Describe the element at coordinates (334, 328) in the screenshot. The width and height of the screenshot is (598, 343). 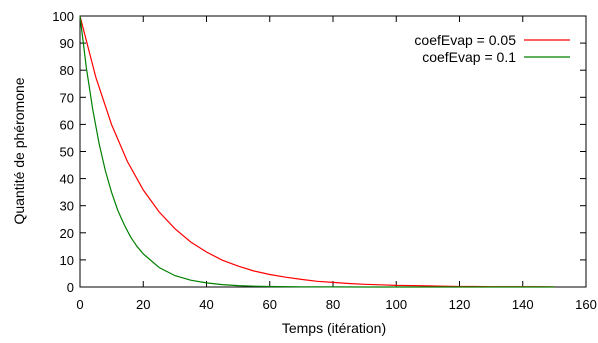
I see `x-axis-label: Temps (itération)` at that location.